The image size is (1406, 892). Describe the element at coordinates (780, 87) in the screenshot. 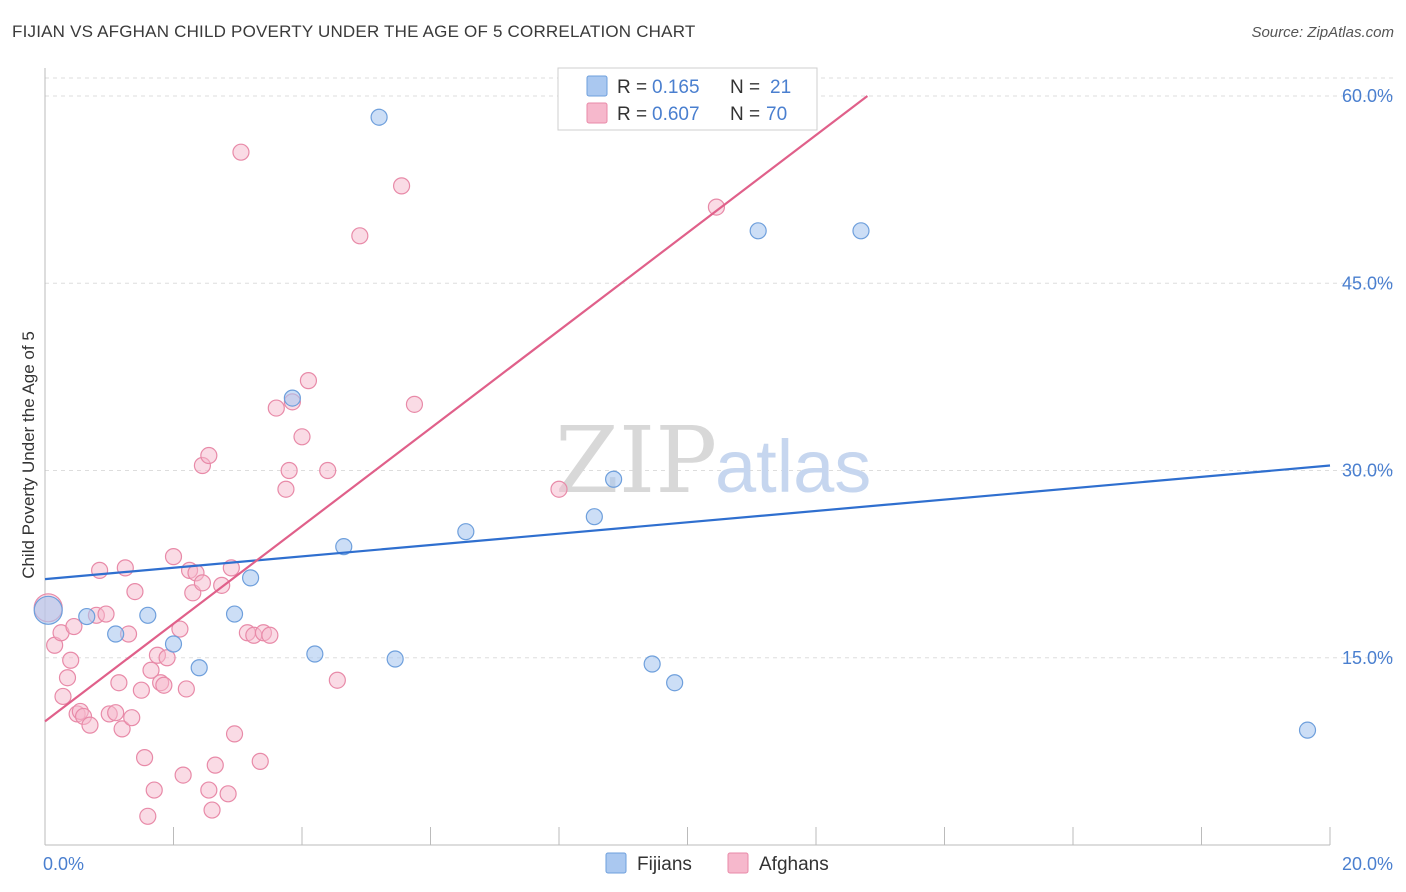

I see `legend-n-value-fijians: 21` at that location.